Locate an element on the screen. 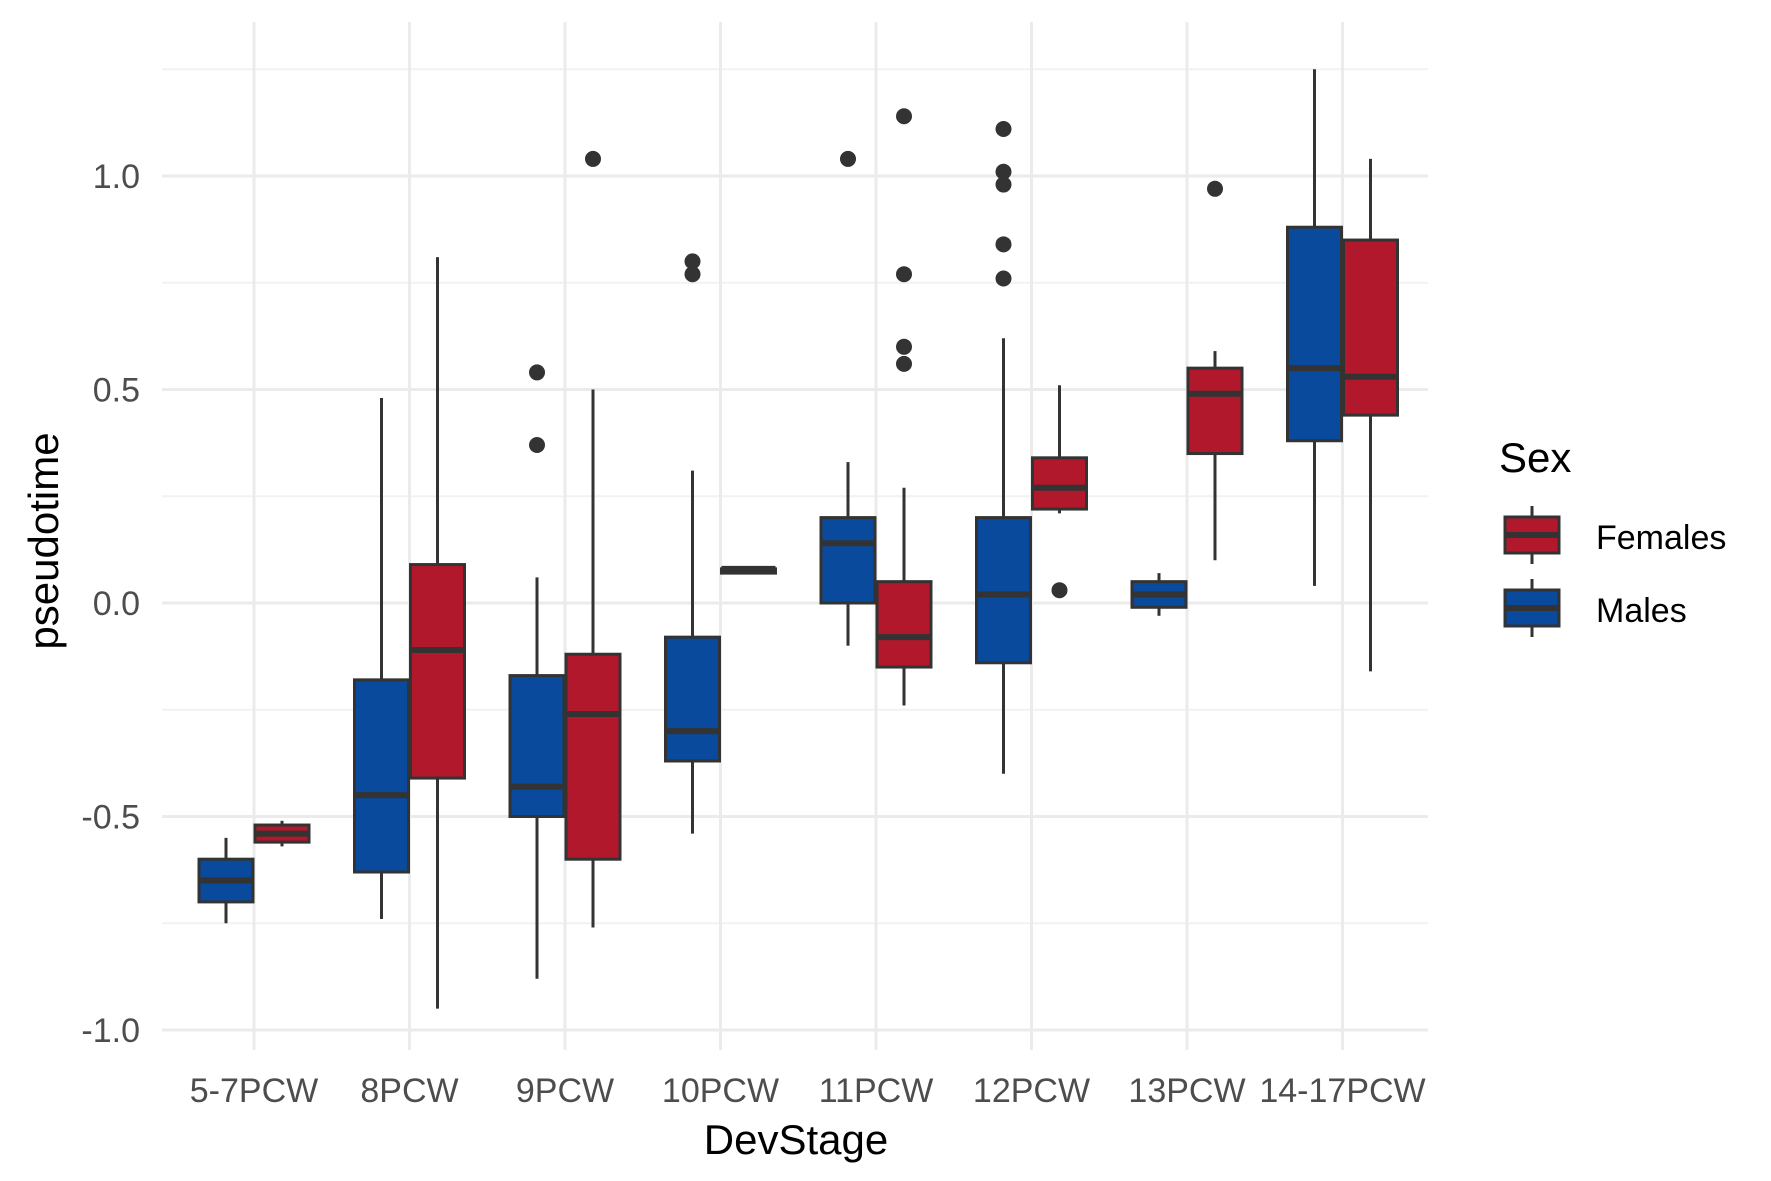  box-females-14-17PCW is located at coordinates (1370, 415).